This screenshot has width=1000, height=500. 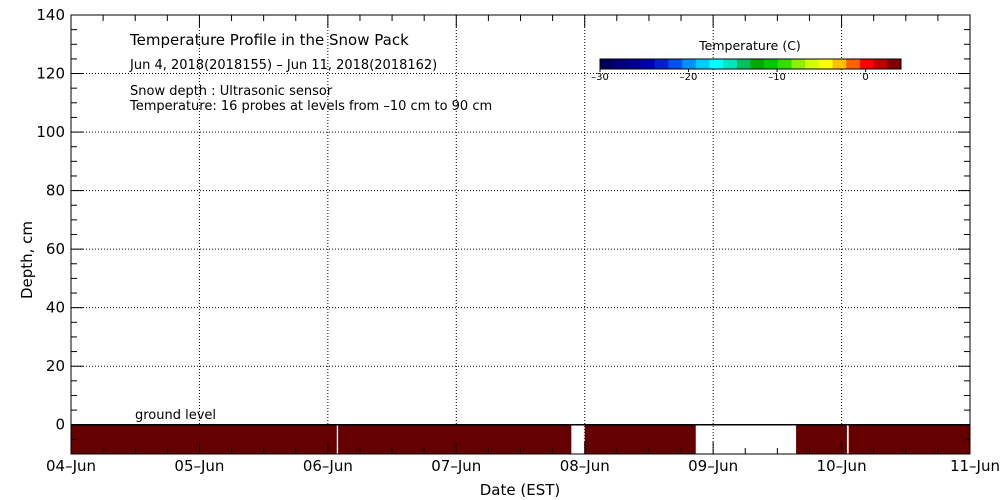 What do you see at coordinates (585, 466) in the screenshot?
I see `x-tick-label: 08–Jun` at bounding box center [585, 466].